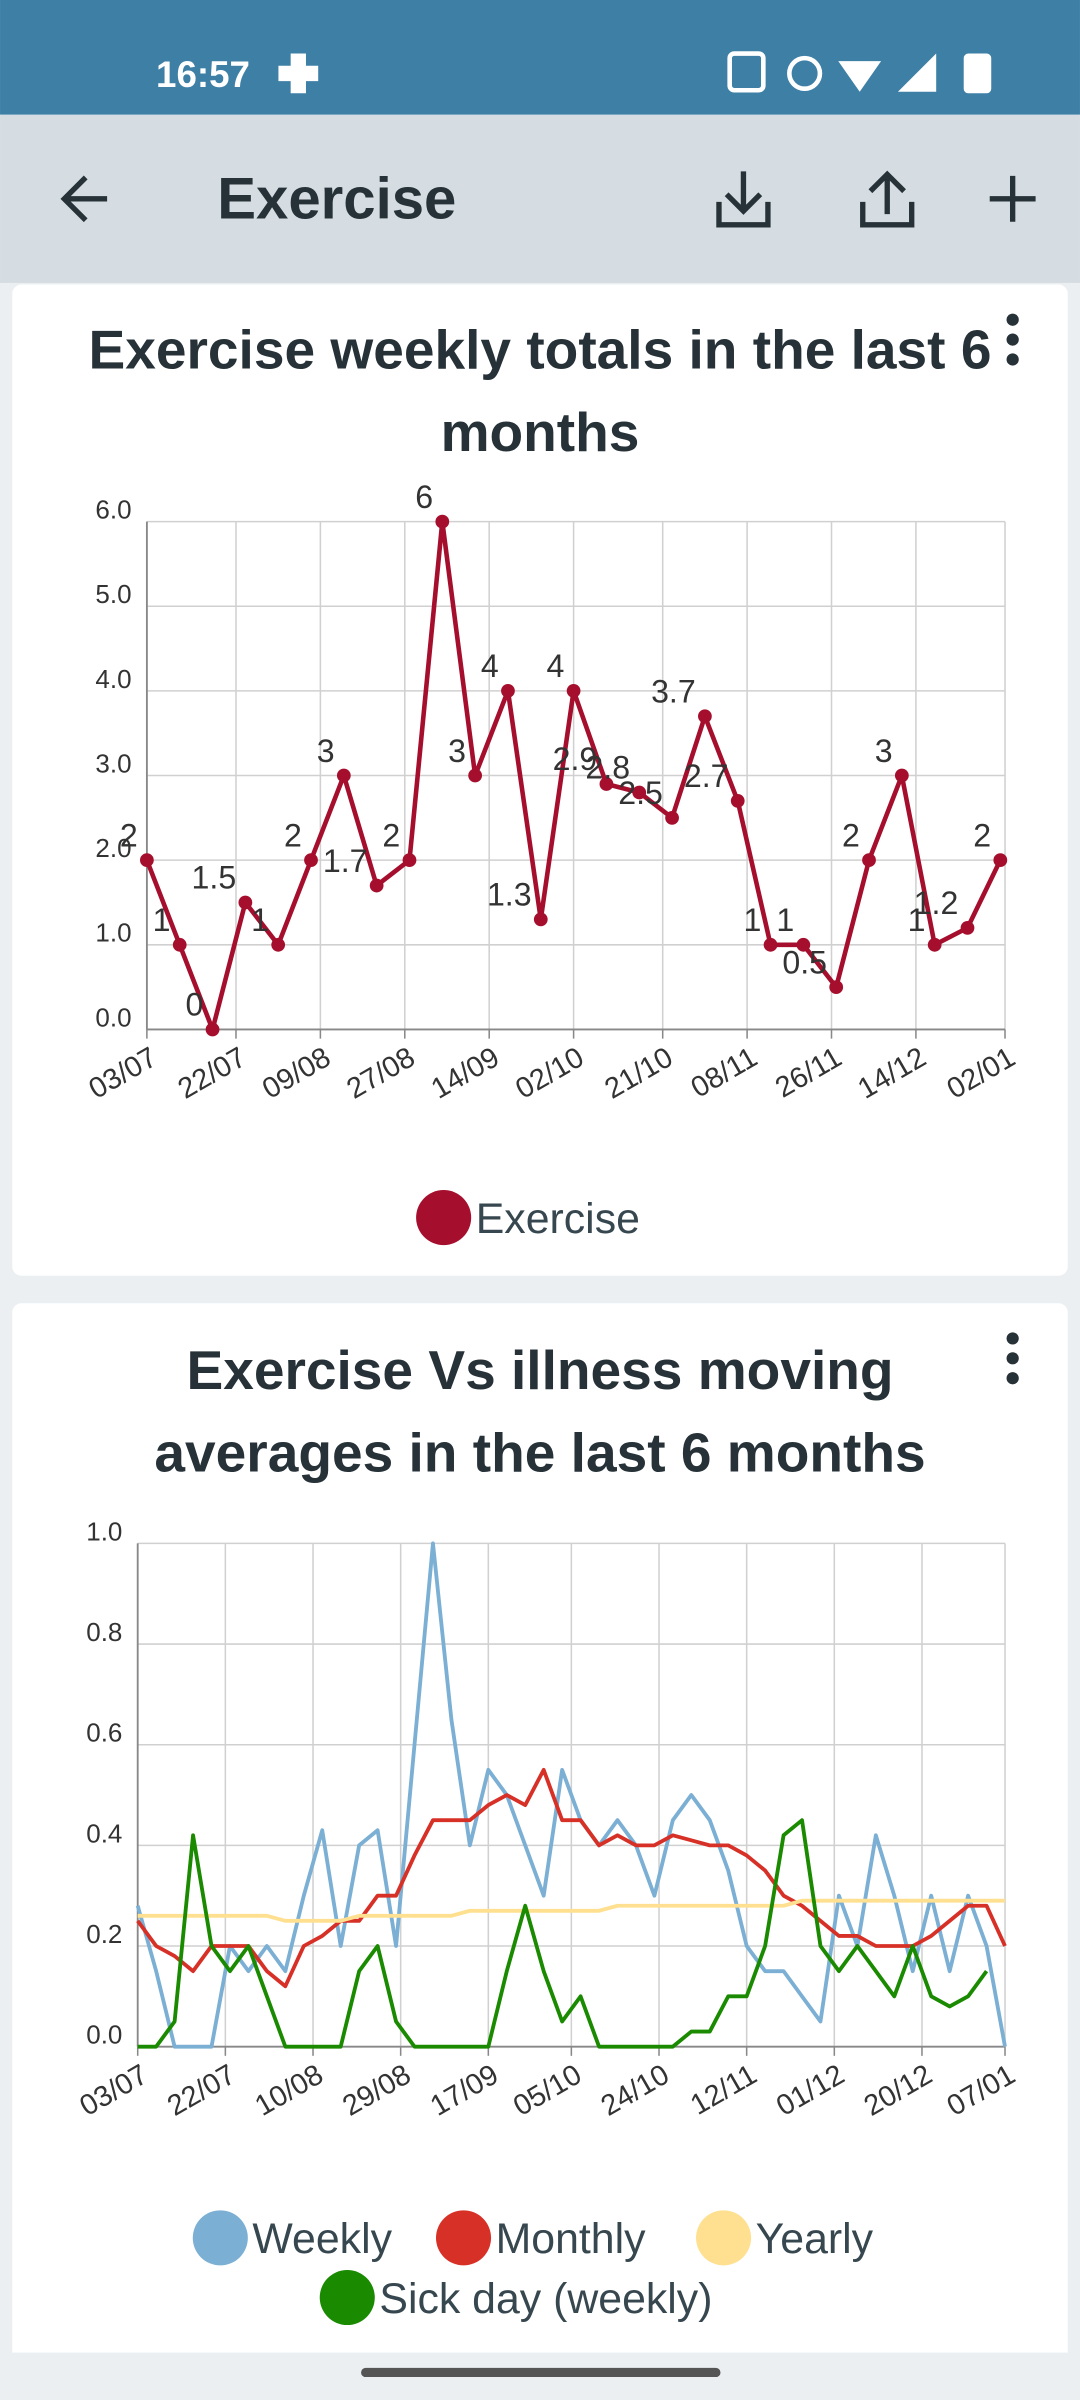 This screenshot has height=2400, width=1080. What do you see at coordinates (571, 2239) in the screenshot?
I see `legend-label: Monthly` at bounding box center [571, 2239].